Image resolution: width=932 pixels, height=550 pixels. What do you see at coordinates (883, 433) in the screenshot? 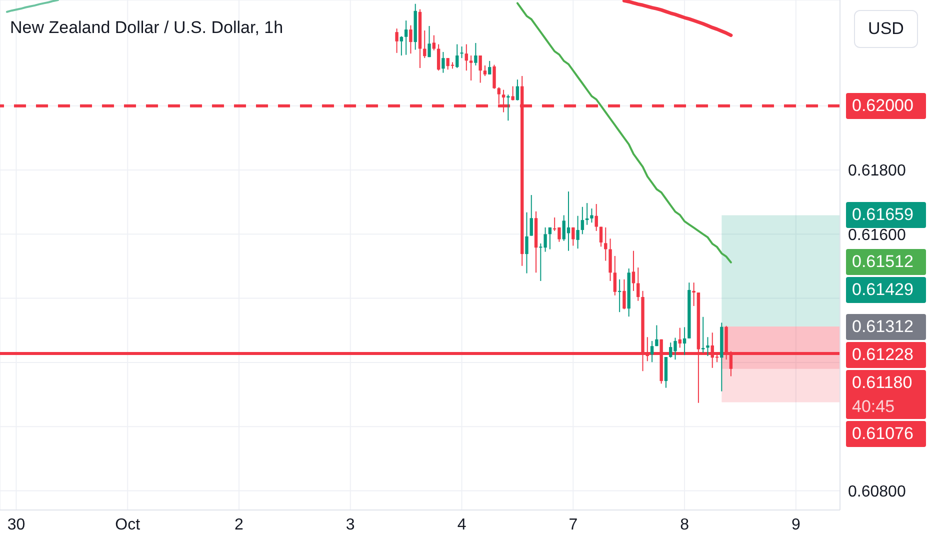
I see `band-label: 0.61076` at bounding box center [883, 433].